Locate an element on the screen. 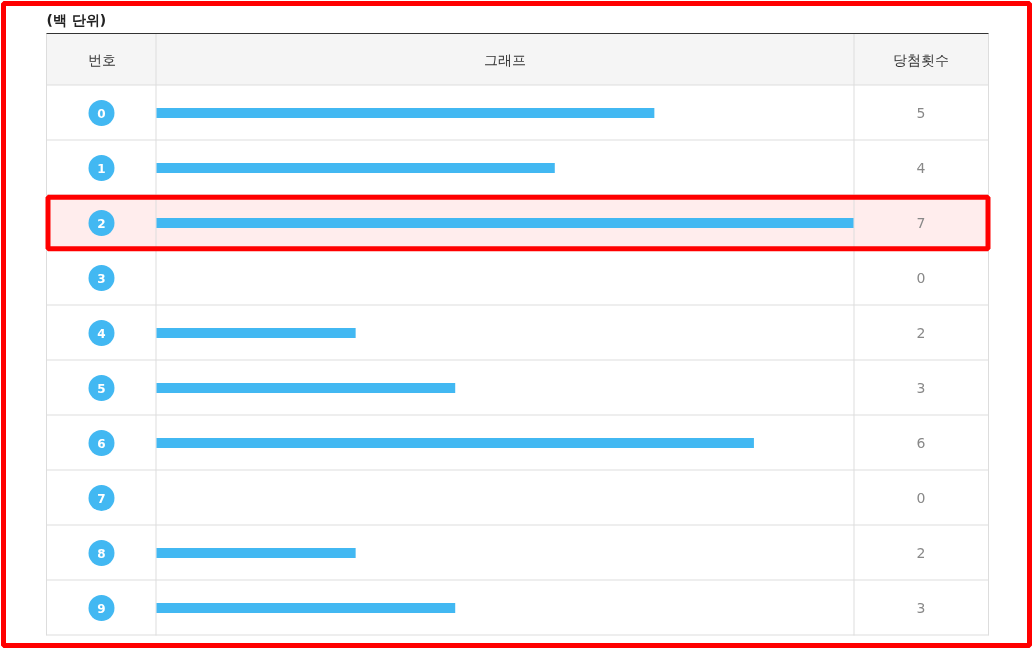 This screenshot has height=648, width=1032. y-tick-label: 0 is located at coordinates (101, 113).